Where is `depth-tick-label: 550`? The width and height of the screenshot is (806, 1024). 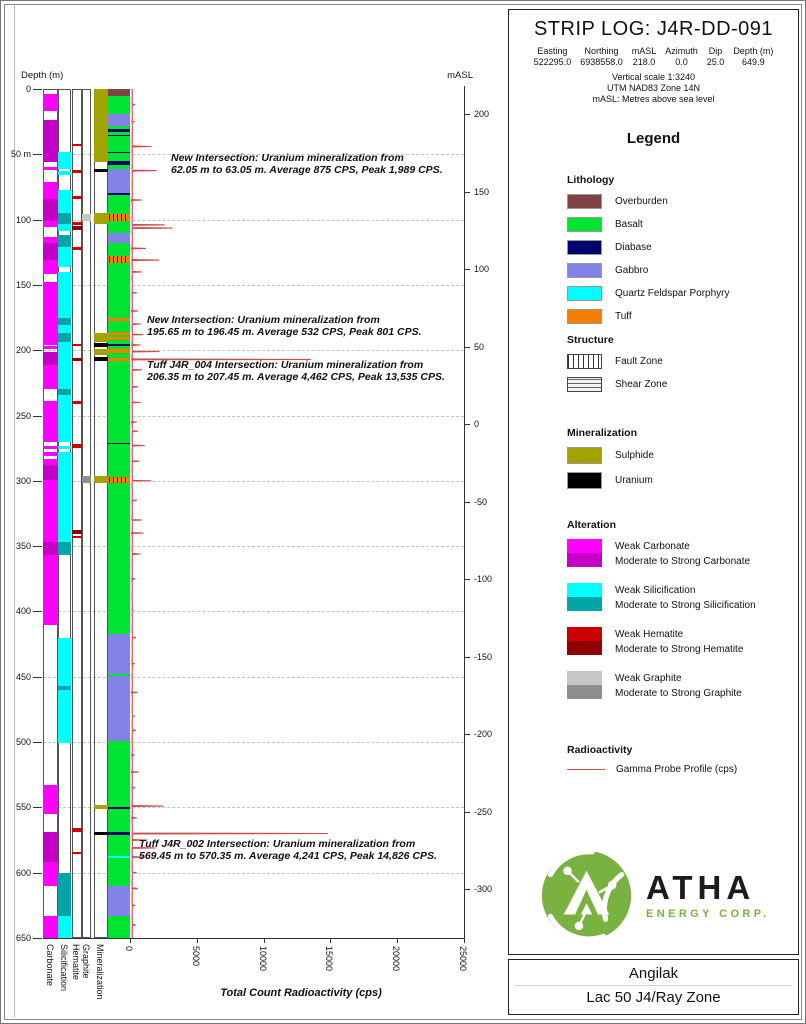 depth-tick-label: 550 is located at coordinates (23, 807).